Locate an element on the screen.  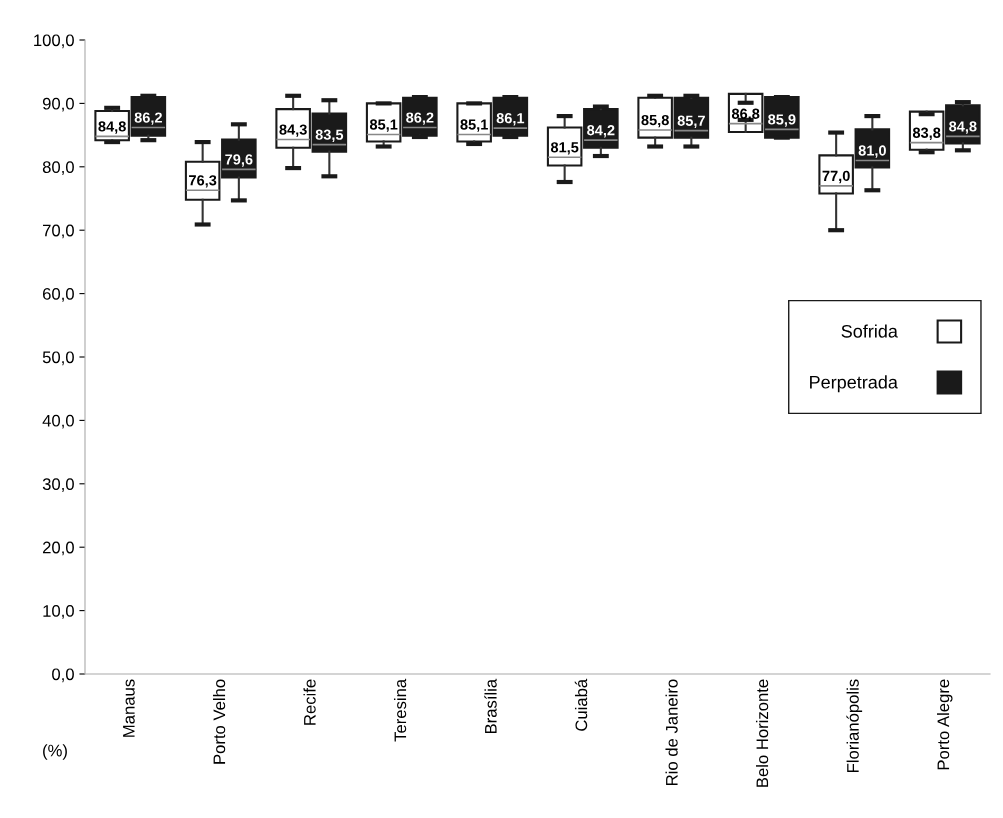
text: 85,8 is located at coordinates (655, 121).